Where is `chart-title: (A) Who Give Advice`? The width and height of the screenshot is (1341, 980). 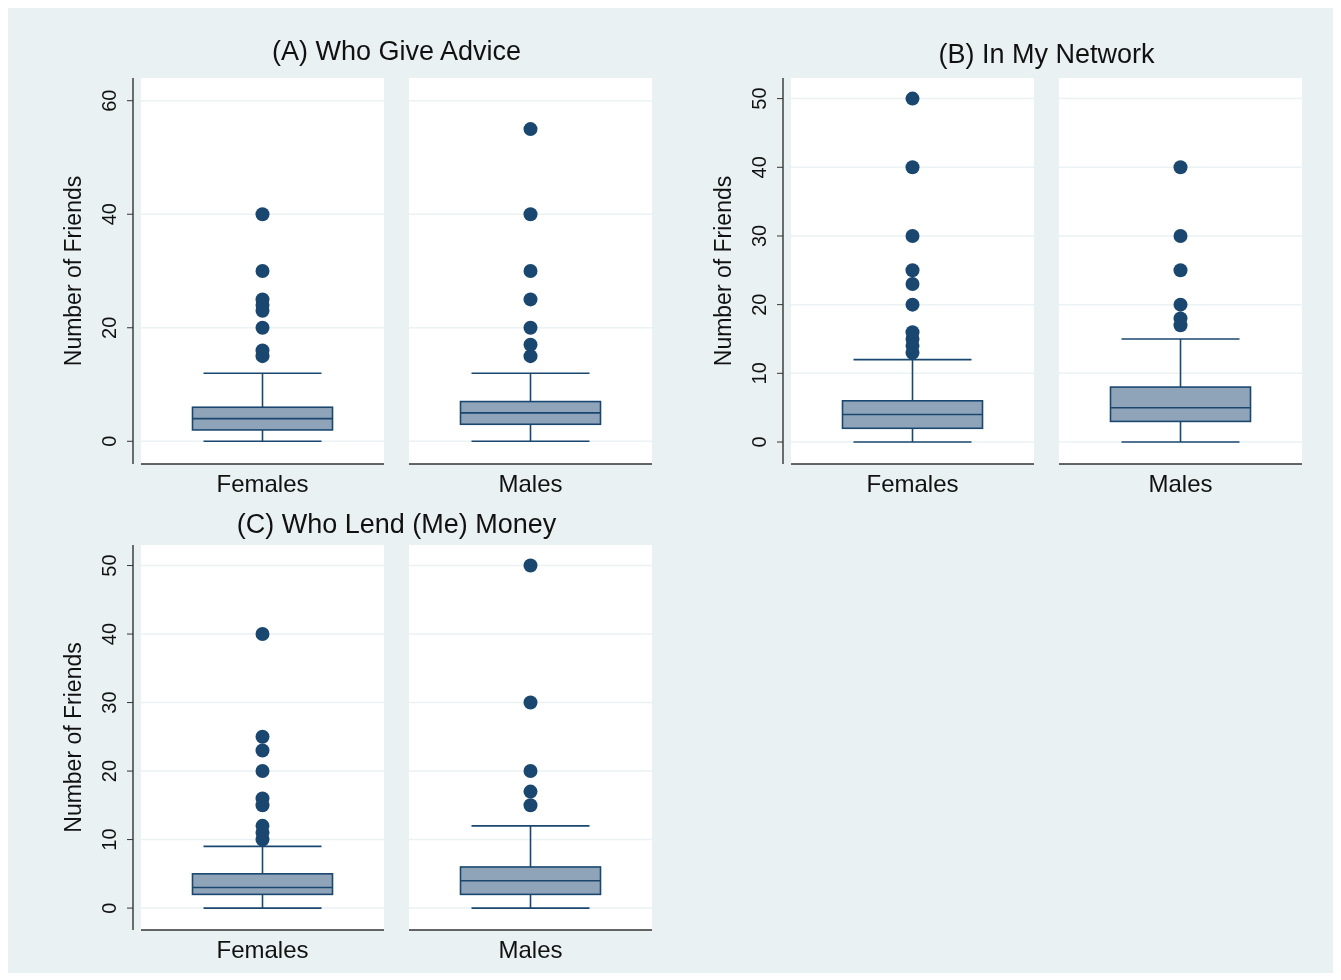
chart-title: (A) Who Give Advice is located at coordinates (396, 51).